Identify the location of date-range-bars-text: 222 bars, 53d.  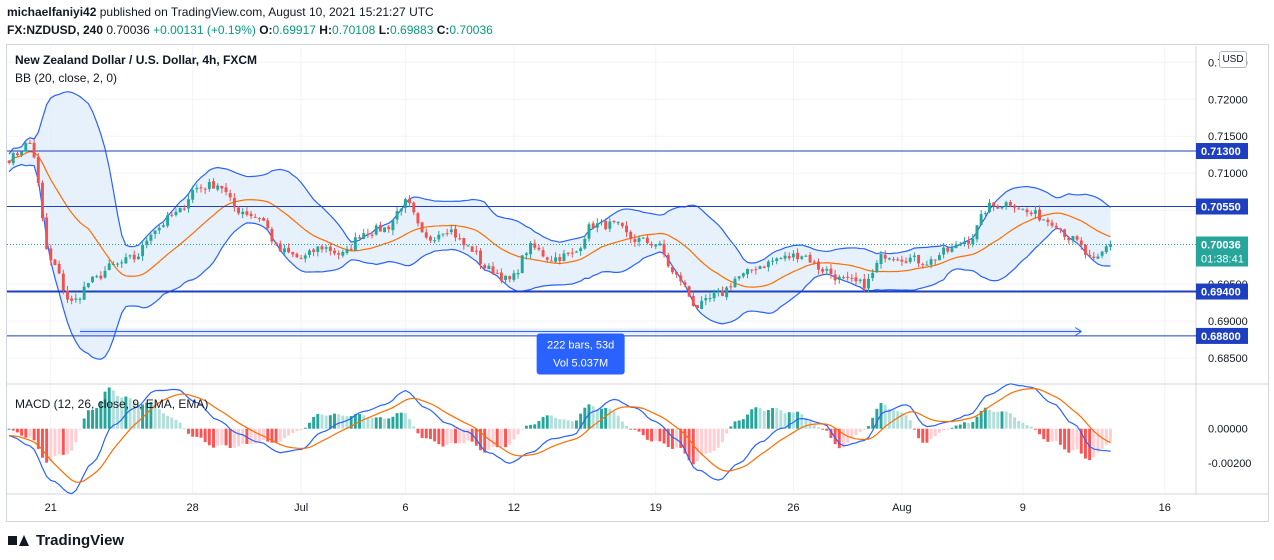
(580, 345).